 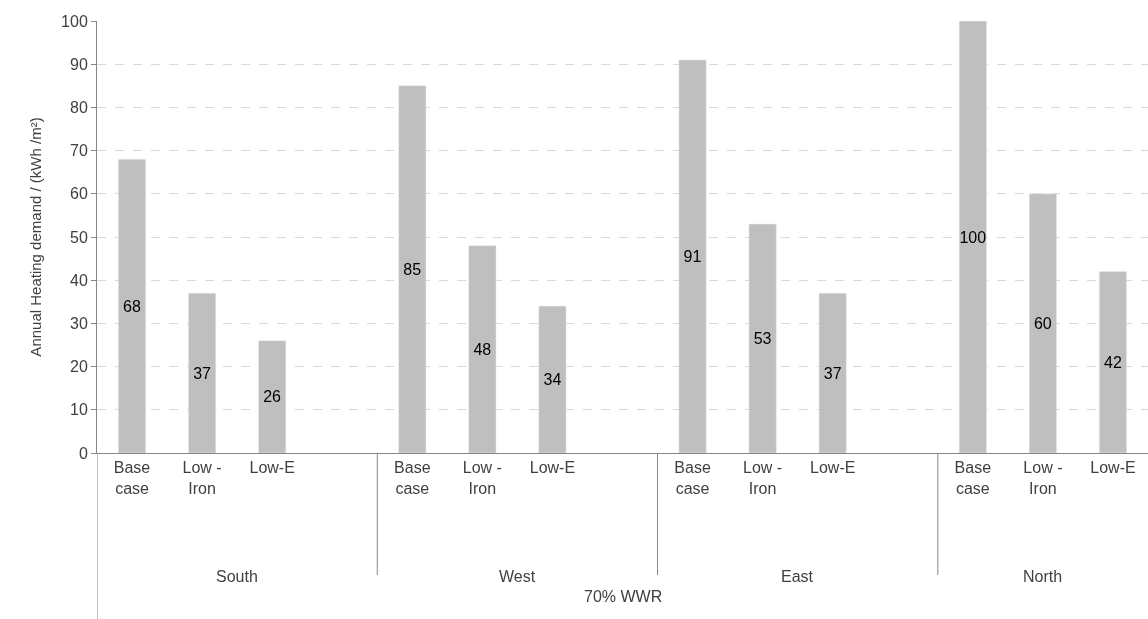 What do you see at coordinates (1043, 576) in the screenshot?
I see `text: North` at bounding box center [1043, 576].